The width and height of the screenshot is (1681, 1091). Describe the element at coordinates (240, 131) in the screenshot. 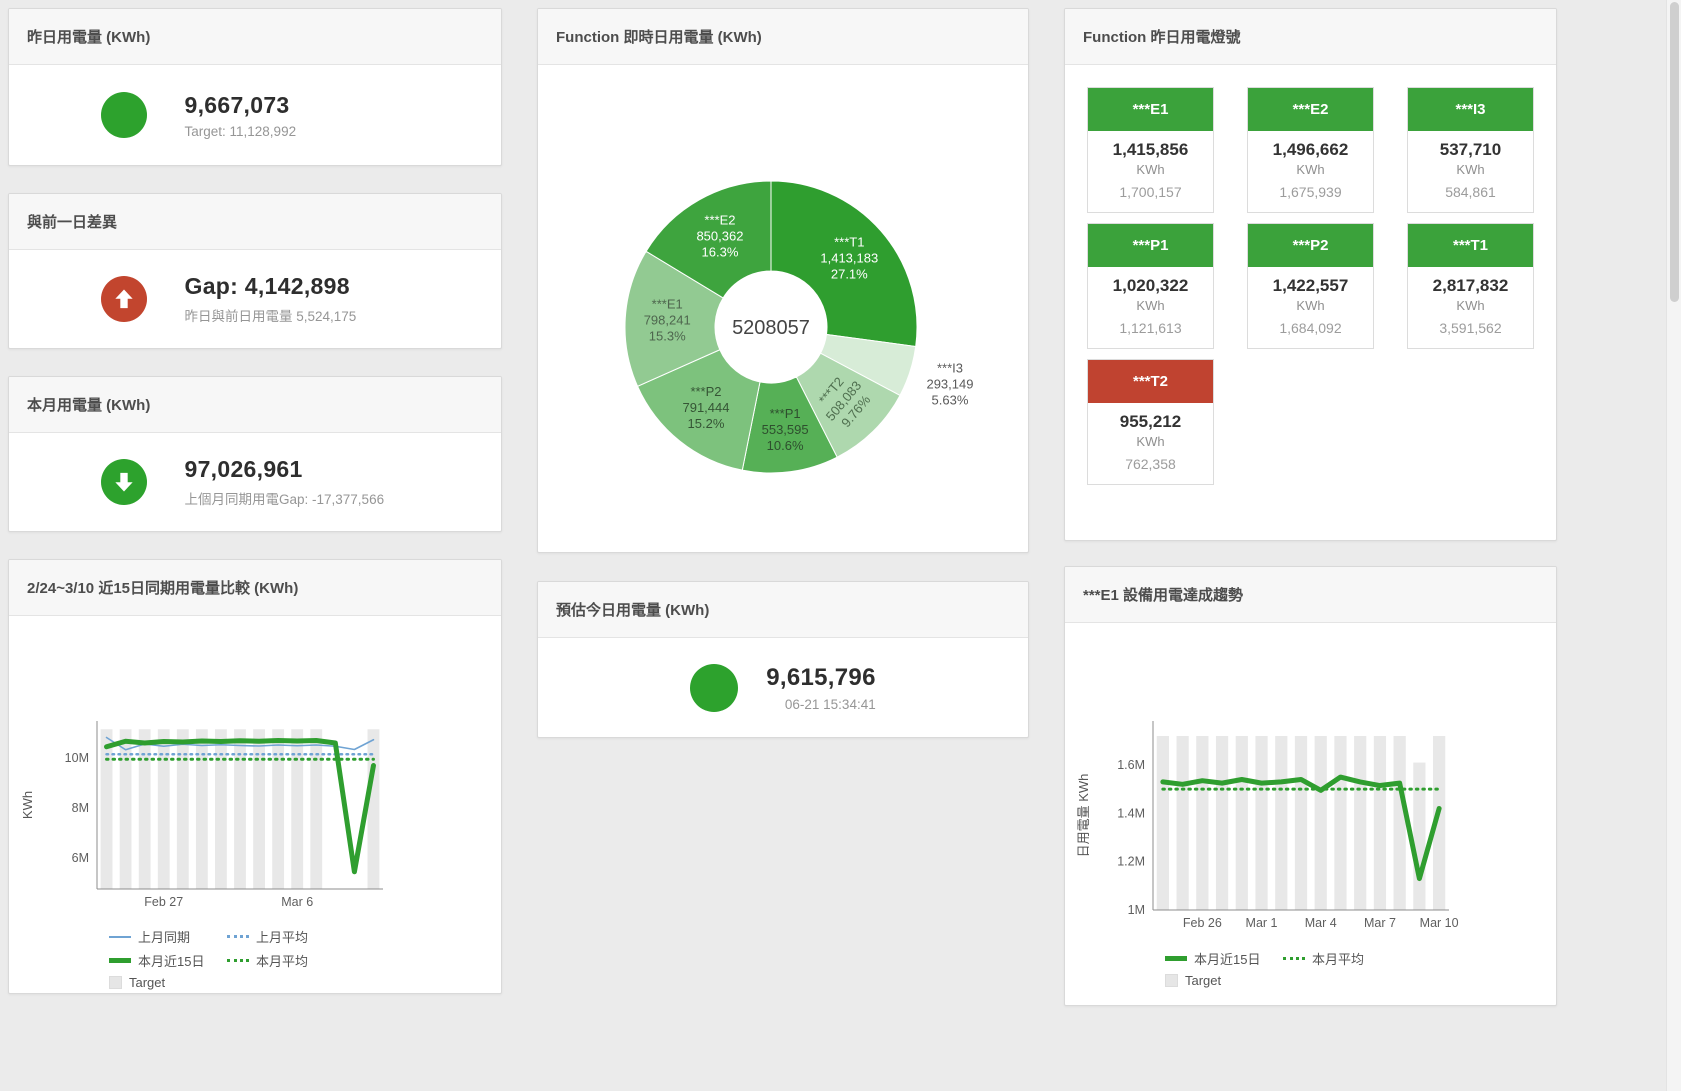

I see `stat-subtitle: Target: 11,128,992` at that location.